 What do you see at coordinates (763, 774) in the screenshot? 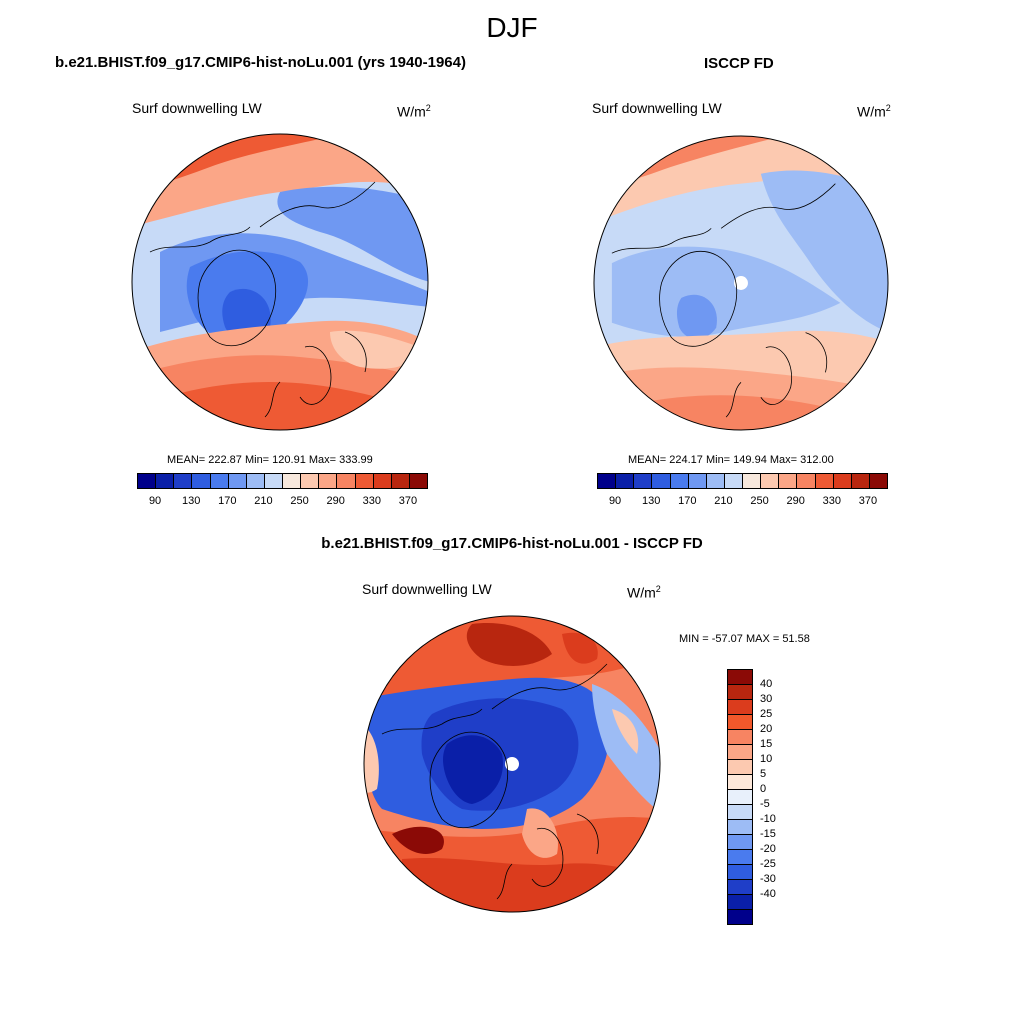
I see `colorbar-tick-label: 5` at bounding box center [763, 774].